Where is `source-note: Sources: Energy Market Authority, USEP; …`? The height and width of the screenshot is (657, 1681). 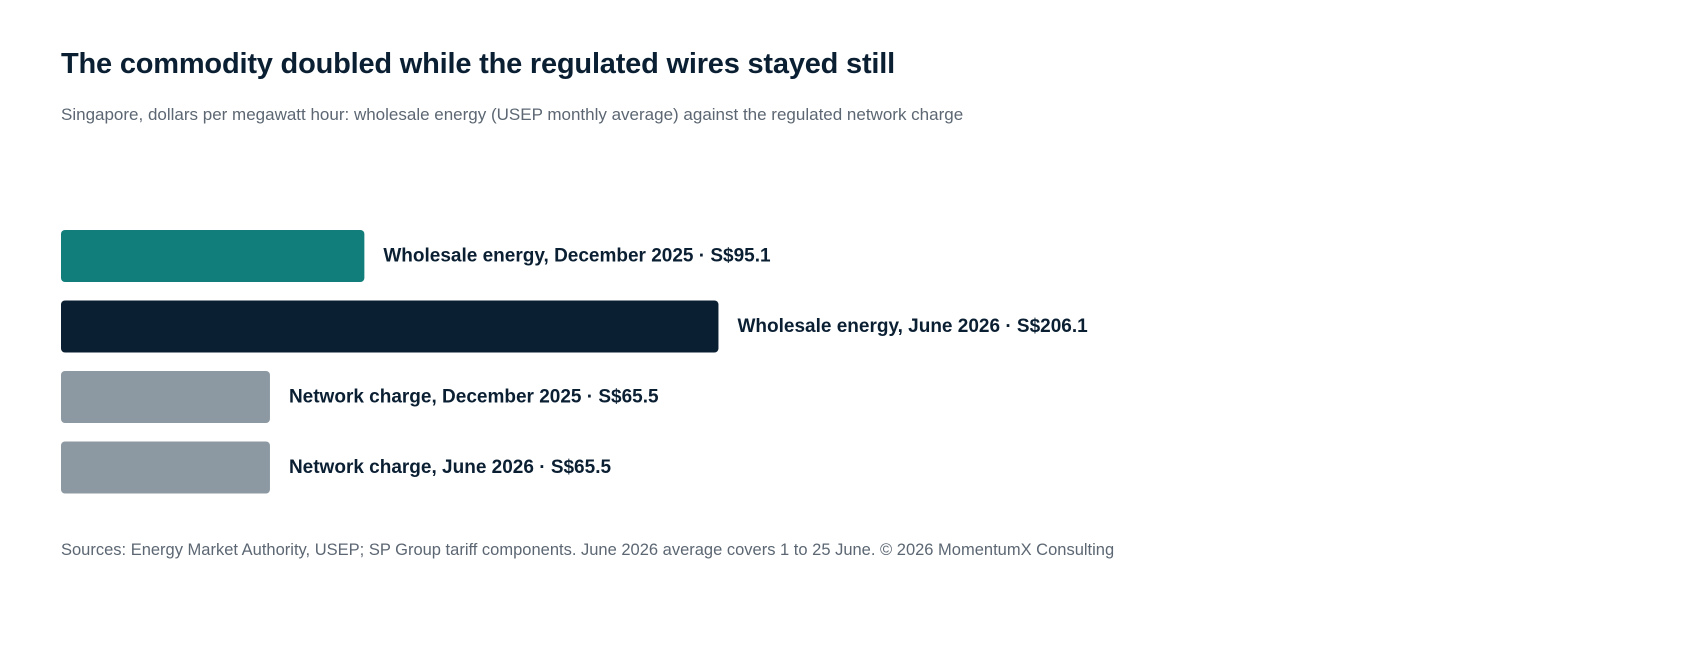 source-note: Sources: Energy Market Authority, USEP; … is located at coordinates (588, 550).